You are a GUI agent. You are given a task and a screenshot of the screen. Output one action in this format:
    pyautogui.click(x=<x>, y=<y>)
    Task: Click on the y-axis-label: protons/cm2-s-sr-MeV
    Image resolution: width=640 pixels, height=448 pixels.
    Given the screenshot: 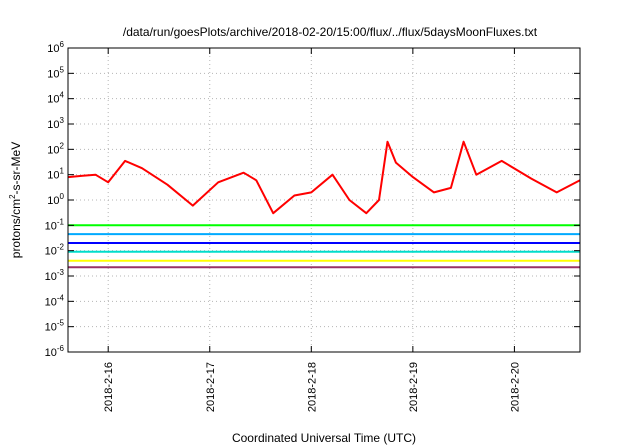 What is the action you would take?
    pyautogui.click(x=15, y=200)
    